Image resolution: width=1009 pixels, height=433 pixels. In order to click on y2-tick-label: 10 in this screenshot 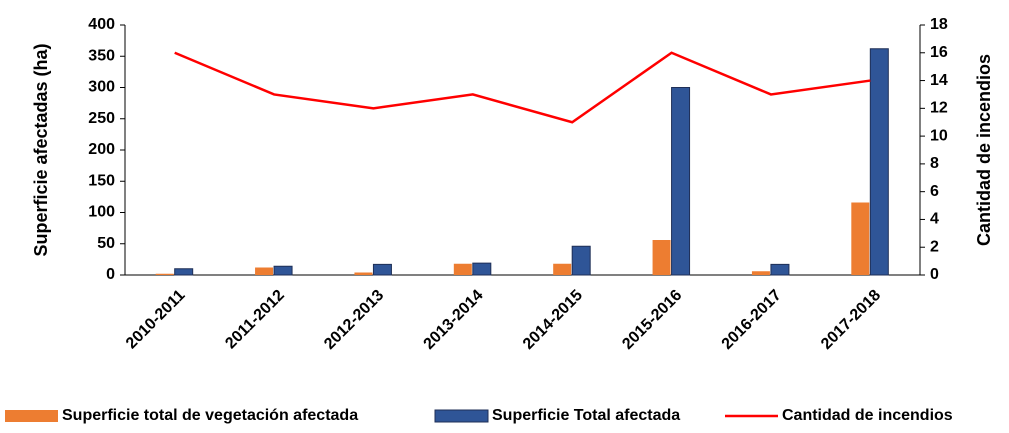, I will do `click(939, 135)`.